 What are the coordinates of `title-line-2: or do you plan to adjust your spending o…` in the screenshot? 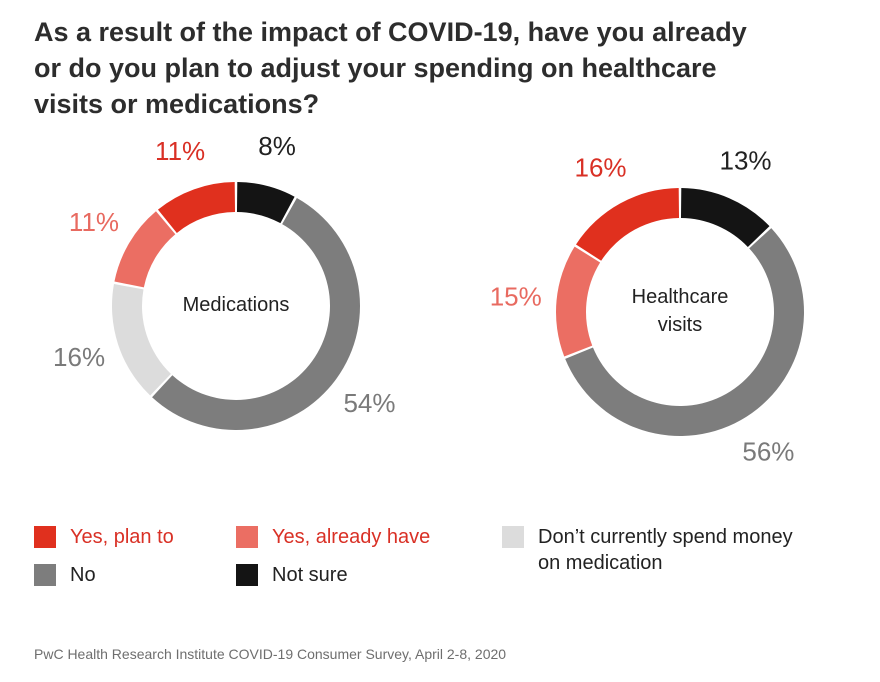 It's located at (375, 68).